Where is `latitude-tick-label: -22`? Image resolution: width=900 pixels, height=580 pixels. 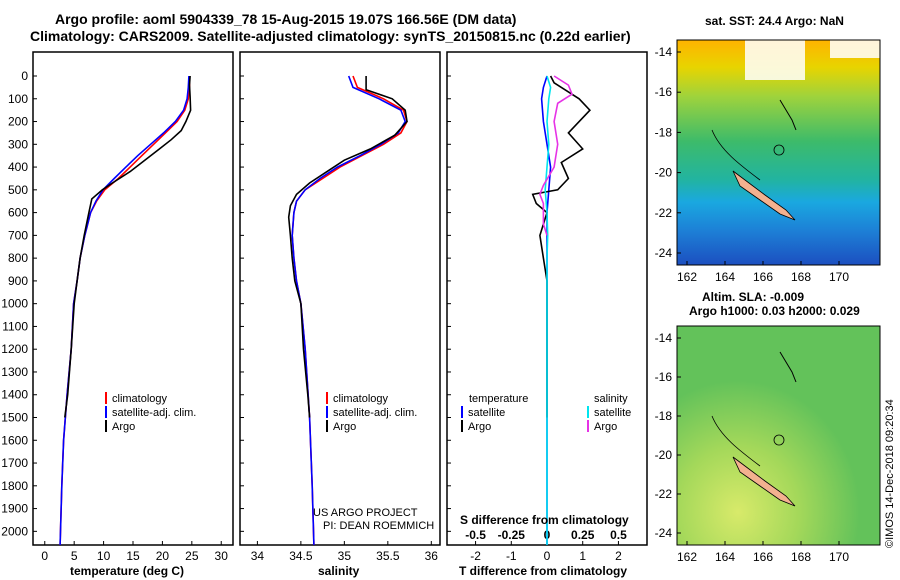 latitude-tick-label: -22 is located at coordinates (664, 213).